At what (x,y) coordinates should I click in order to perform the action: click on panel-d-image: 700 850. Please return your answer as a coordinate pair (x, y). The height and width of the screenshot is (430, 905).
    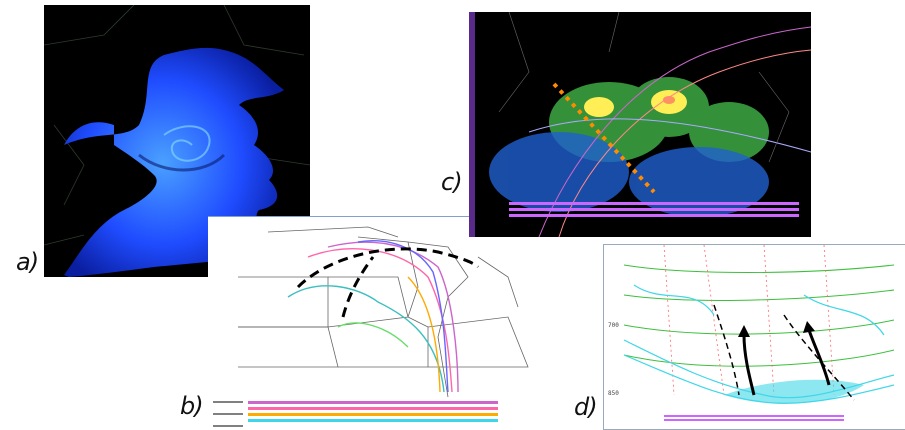
    Looking at the image, I should click on (754, 337).